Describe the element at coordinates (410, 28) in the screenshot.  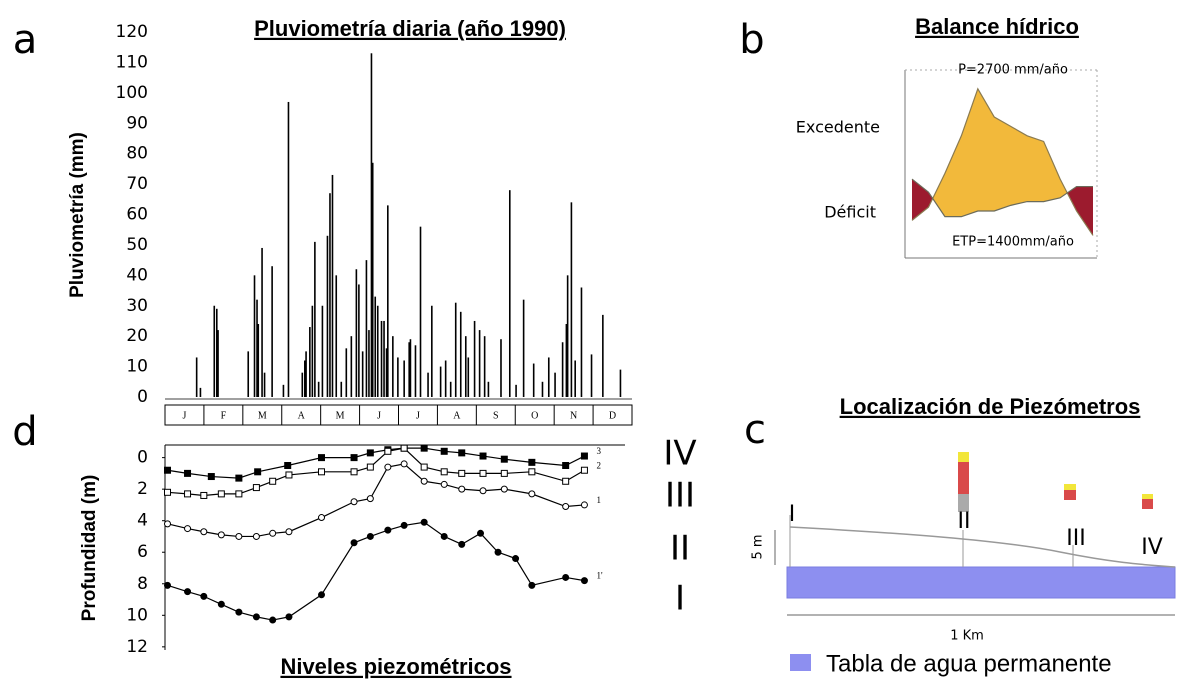
I see `chart-title: Pluviometría diaria (año 1990)` at that location.